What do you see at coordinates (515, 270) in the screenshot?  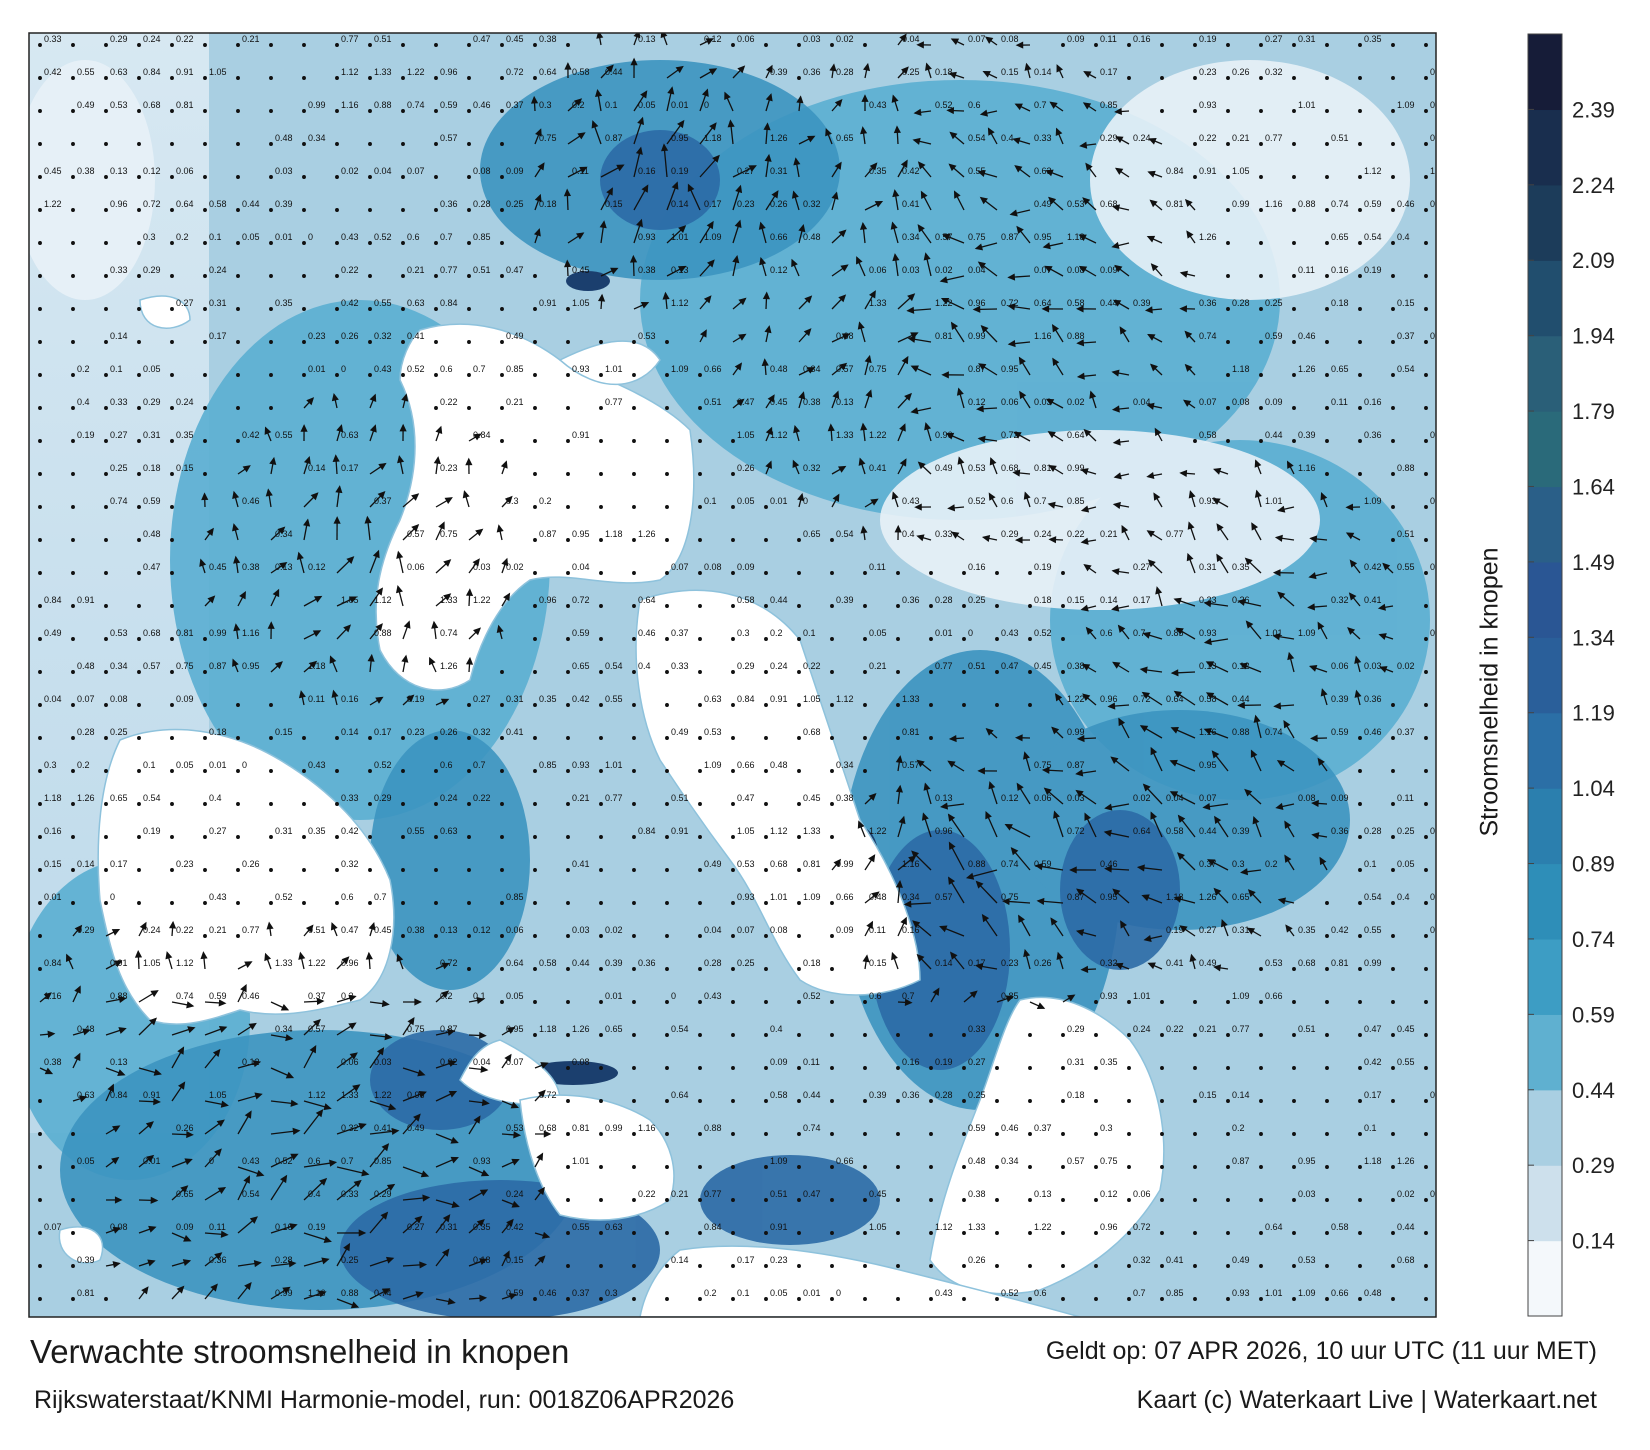 I see `speed-label: 0.47` at bounding box center [515, 270].